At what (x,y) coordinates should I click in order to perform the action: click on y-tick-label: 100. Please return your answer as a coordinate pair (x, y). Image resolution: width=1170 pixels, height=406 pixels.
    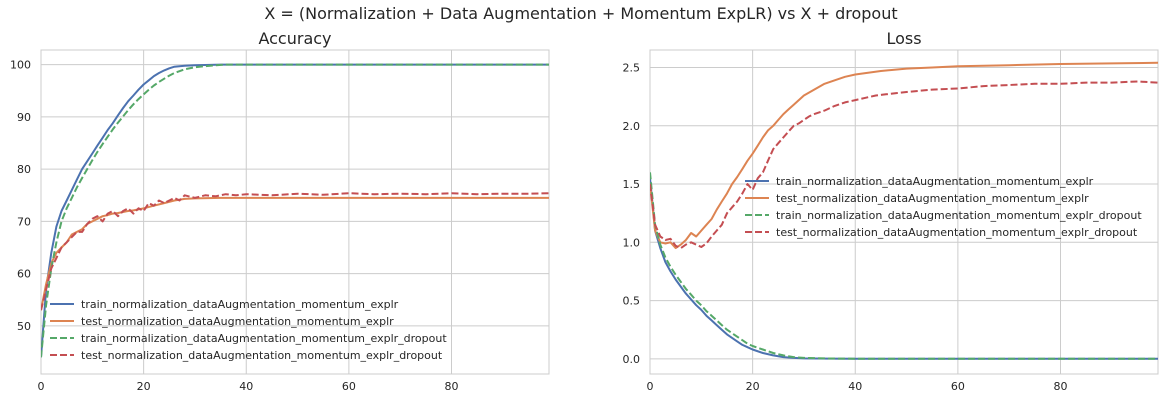
    Looking at the image, I should click on (20, 65).